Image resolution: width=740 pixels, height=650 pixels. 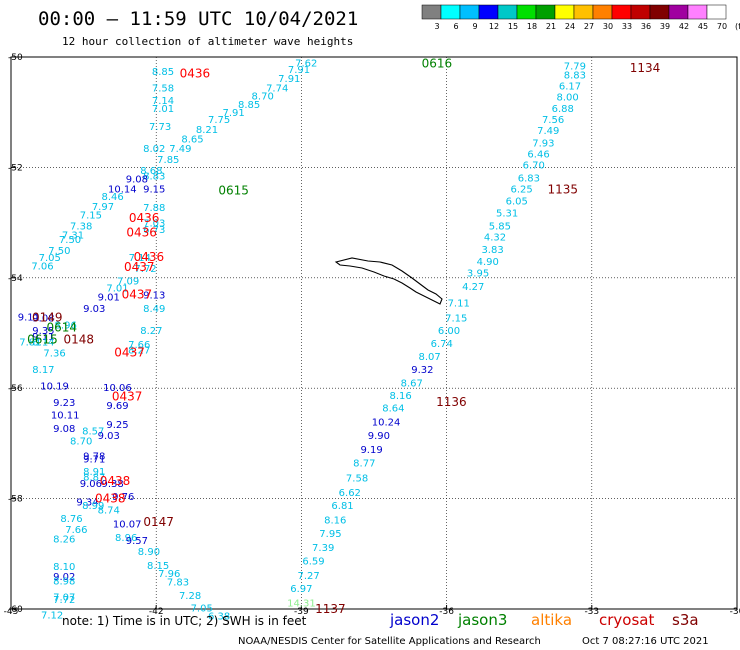 What do you see at coordinates (737, 26) in the screenshot?
I see `color-scale-label: (ft)` at bounding box center [737, 26].